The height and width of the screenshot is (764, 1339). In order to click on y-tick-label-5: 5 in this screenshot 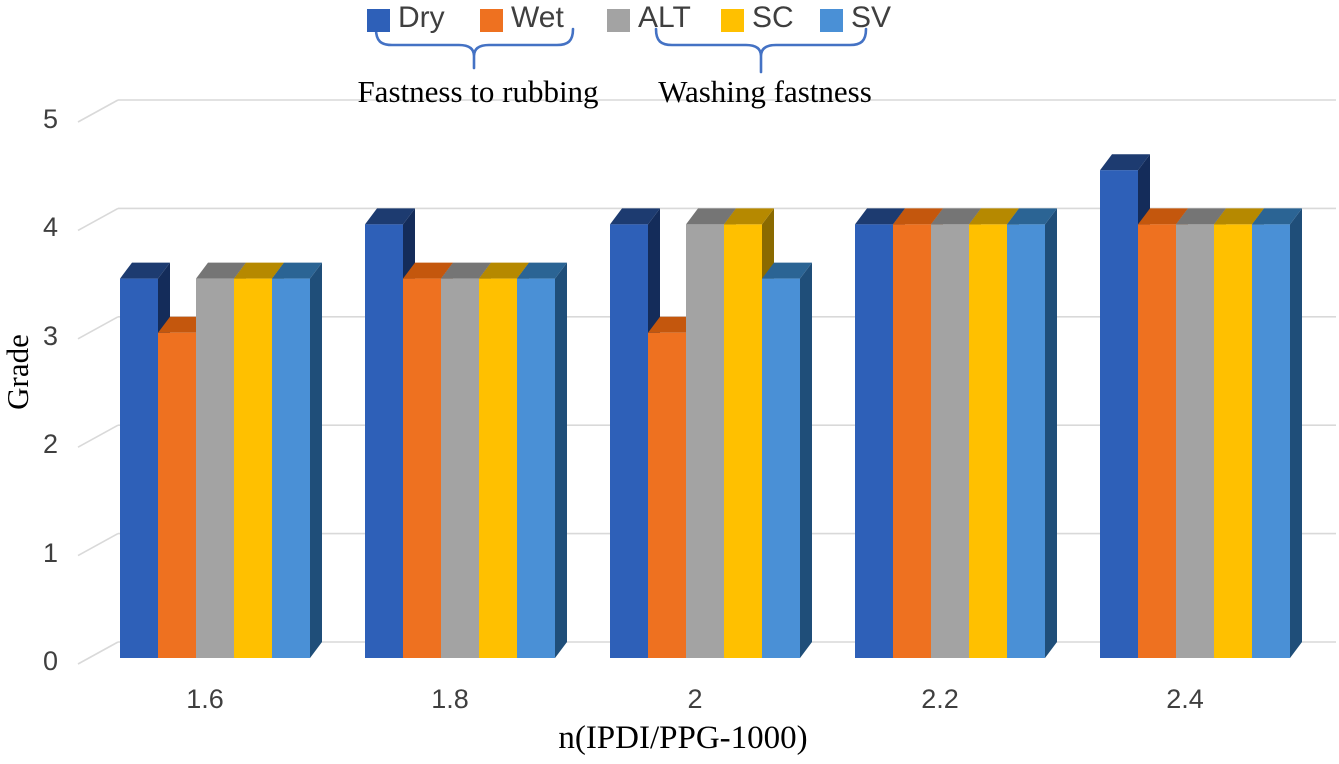, I will do `click(50, 119)`.